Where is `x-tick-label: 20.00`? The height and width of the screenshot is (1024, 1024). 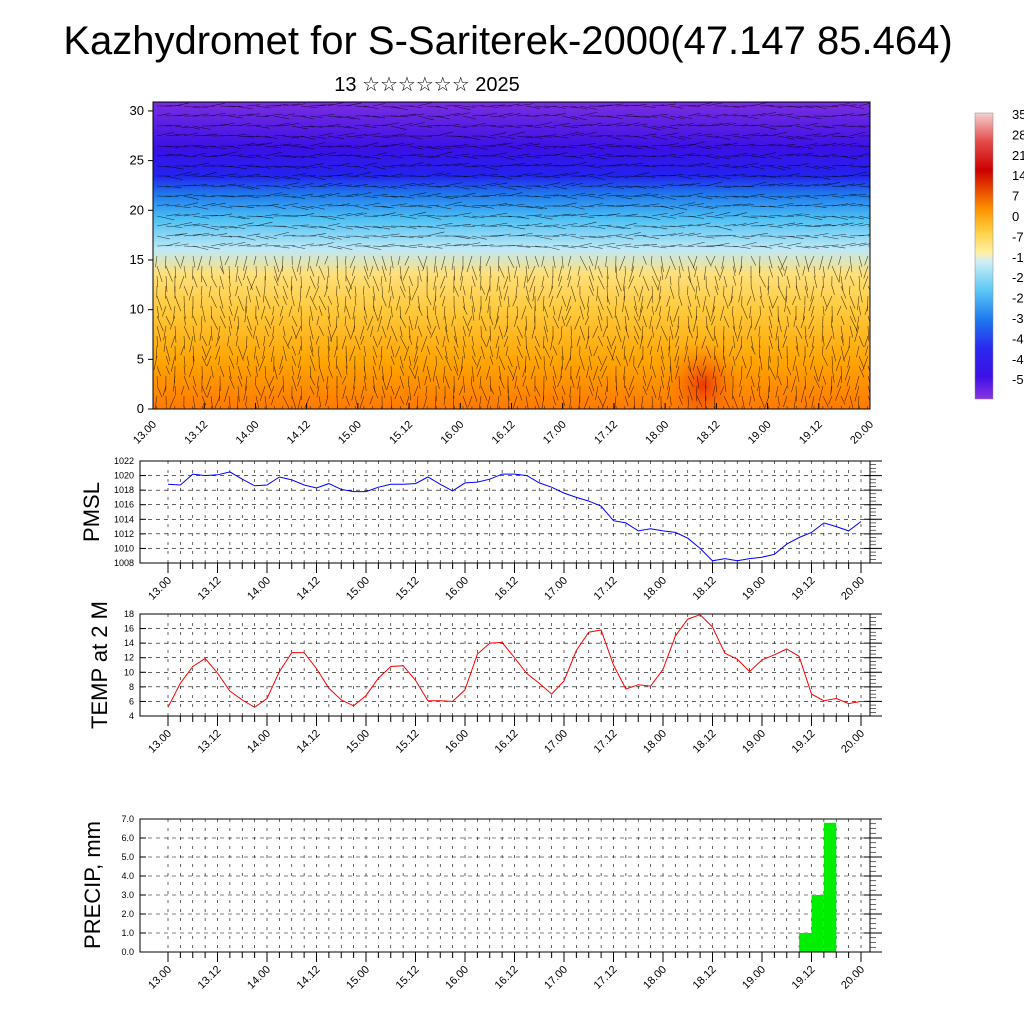
x-tick-label: 20.00 is located at coordinates (853, 589).